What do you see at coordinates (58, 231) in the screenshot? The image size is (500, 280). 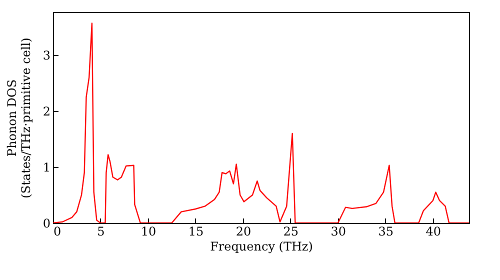 I see `x-tick-label: 0` at bounding box center [58, 231].